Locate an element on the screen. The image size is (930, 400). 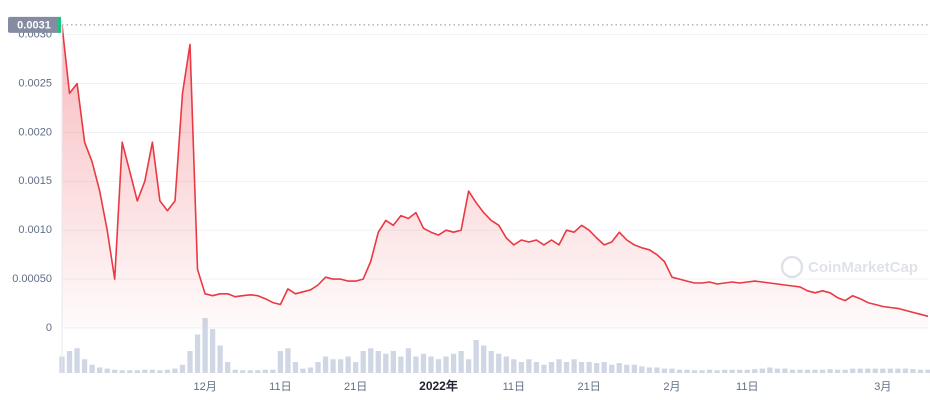
reference-label: 0.0031 is located at coordinates (34, 25).